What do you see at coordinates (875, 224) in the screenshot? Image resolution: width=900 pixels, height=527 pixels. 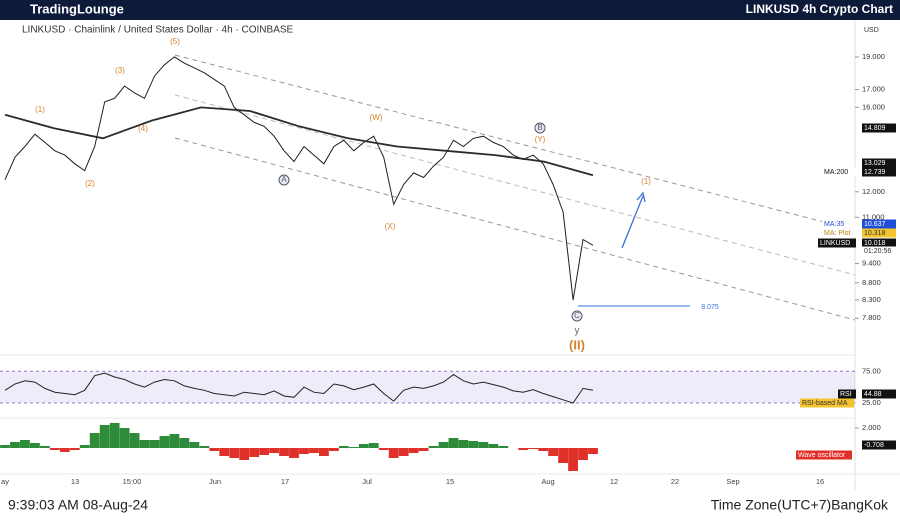 I see `badge-label: 10.637` at bounding box center [875, 224].